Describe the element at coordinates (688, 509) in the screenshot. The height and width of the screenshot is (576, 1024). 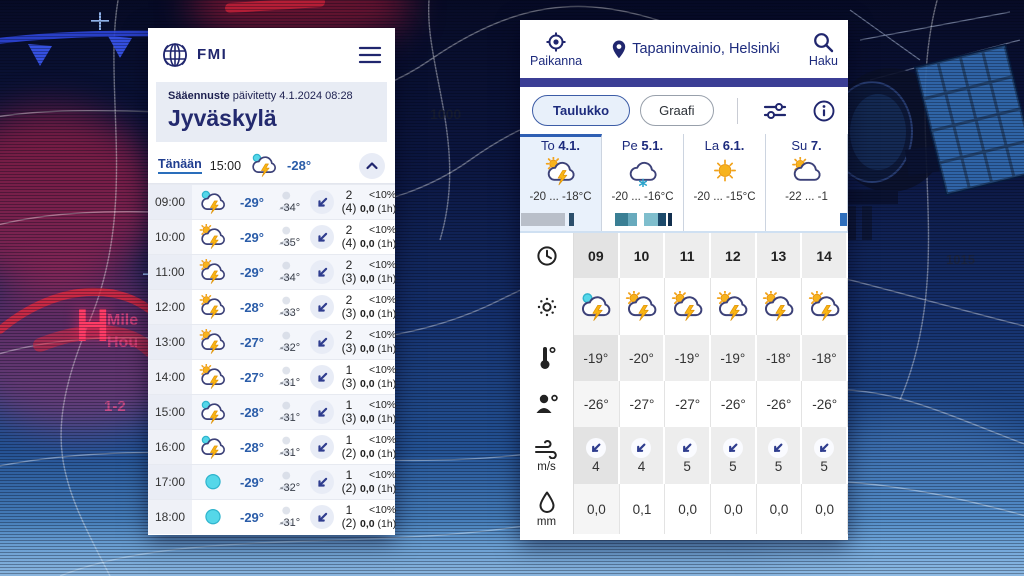
I see `precipitation-cell-11: 0,0` at that location.